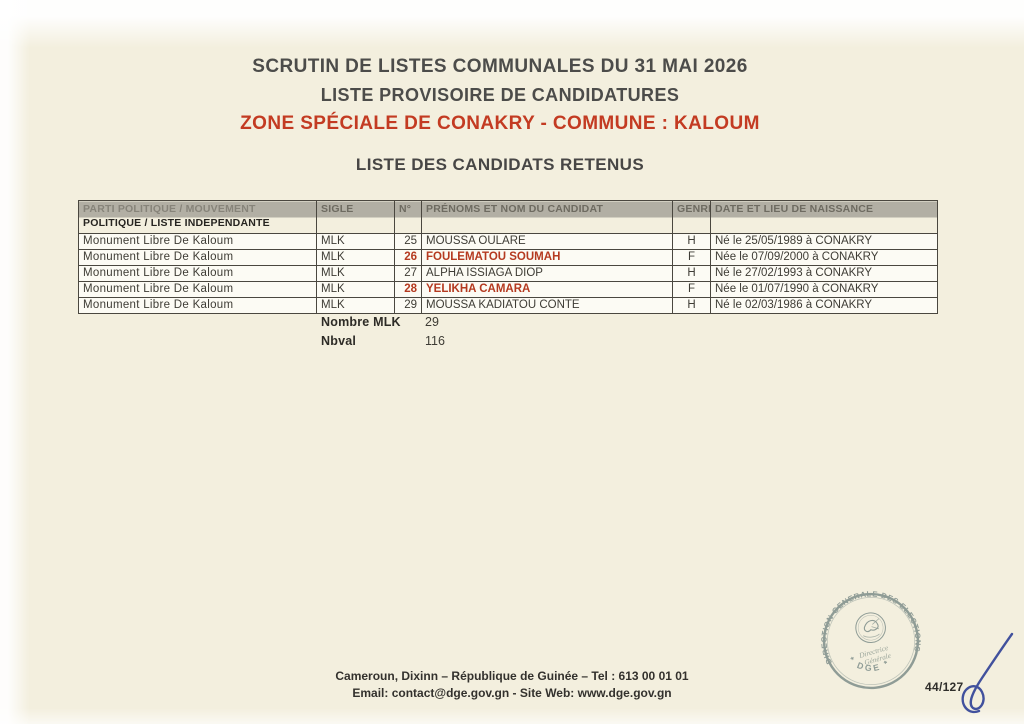 Image resolution: width=1024 pixels, height=724 pixels. What do you see at coordinates (547, 289) in the screenshot?
I see `name-cell: YELIKHA CAMARA` at bounding box center [547, 289].